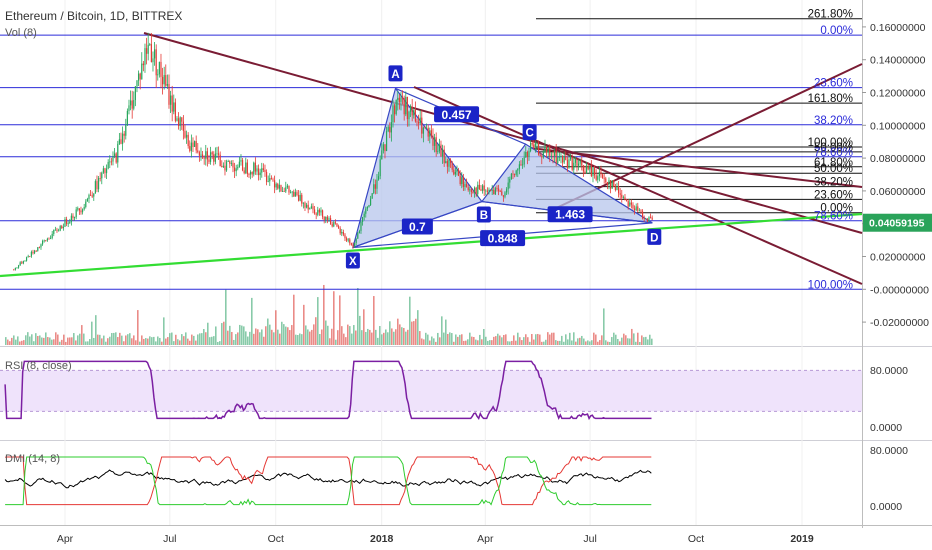  Describe the element at coordinates (352, 260) in the screenshot. I see `point-marker-x` at that location.